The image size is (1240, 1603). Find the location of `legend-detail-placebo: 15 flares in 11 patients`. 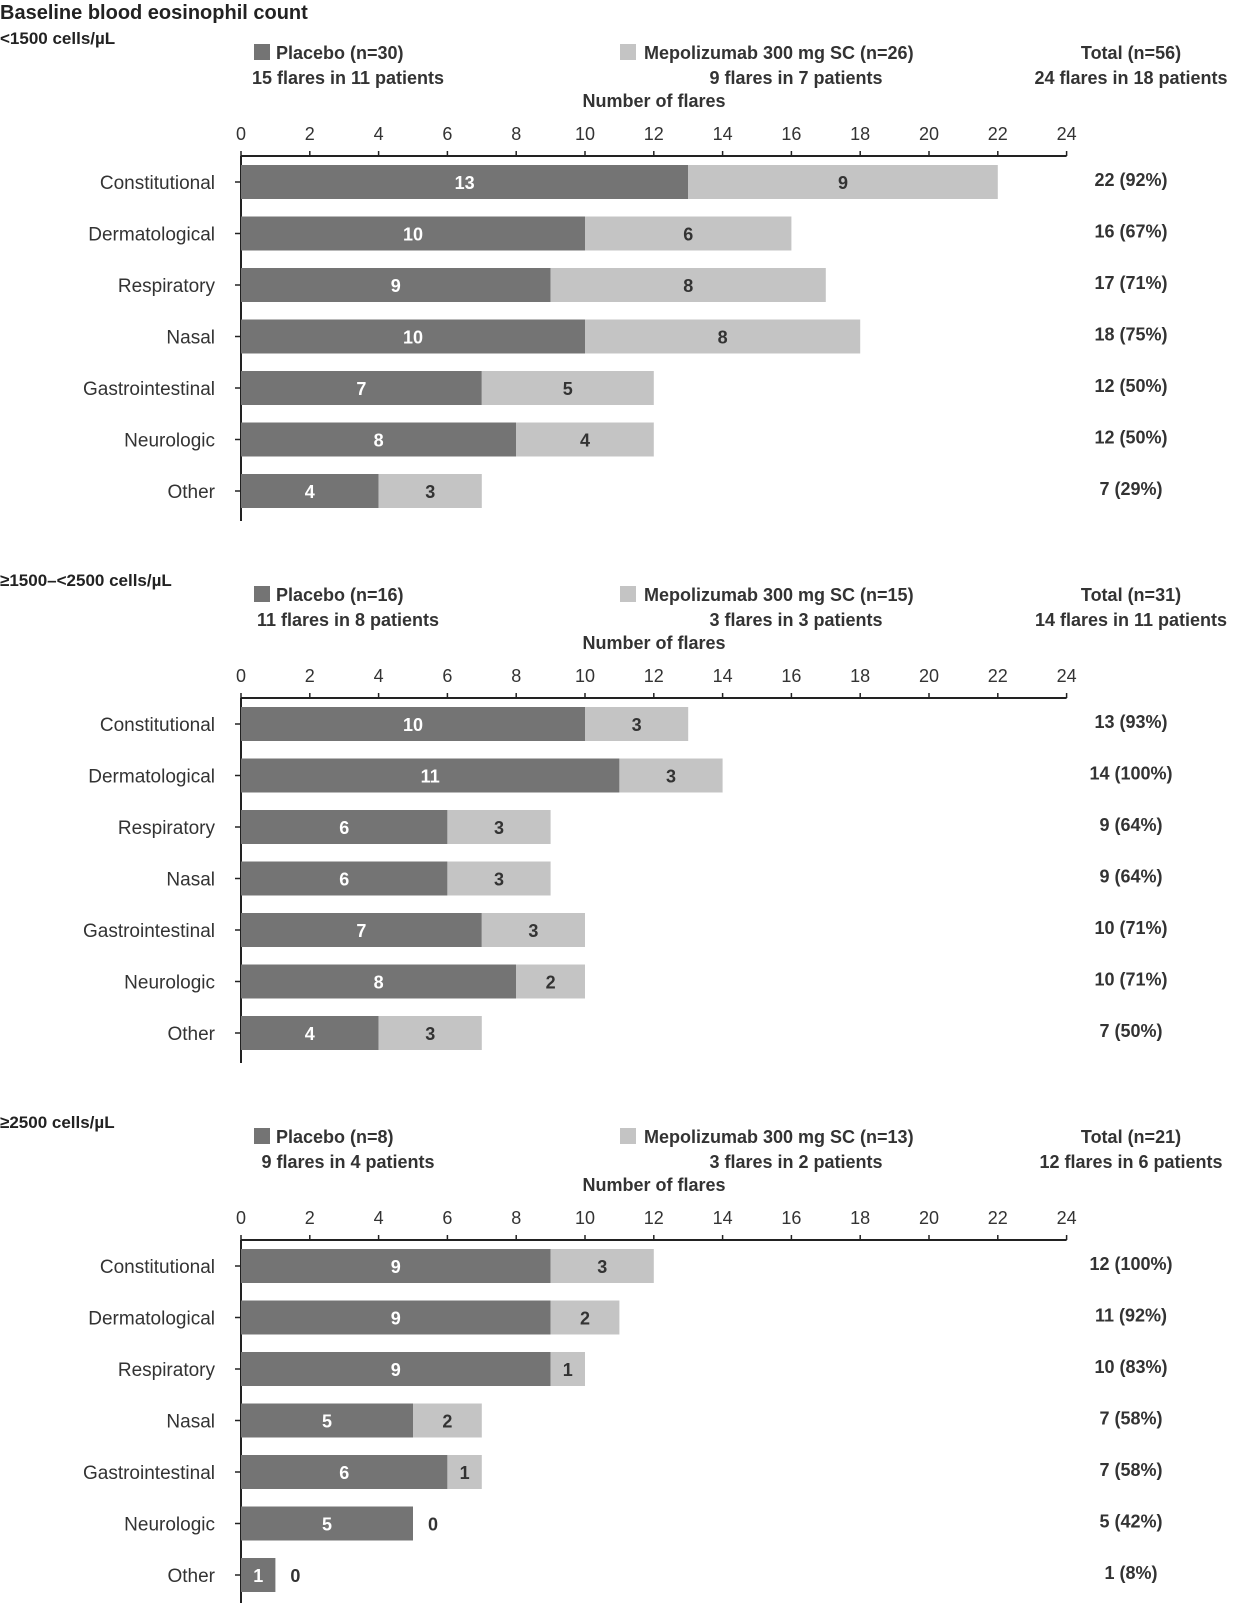

legend-detail-placebo: 15 flares in 11 patients is located at coordinates (348, 78).